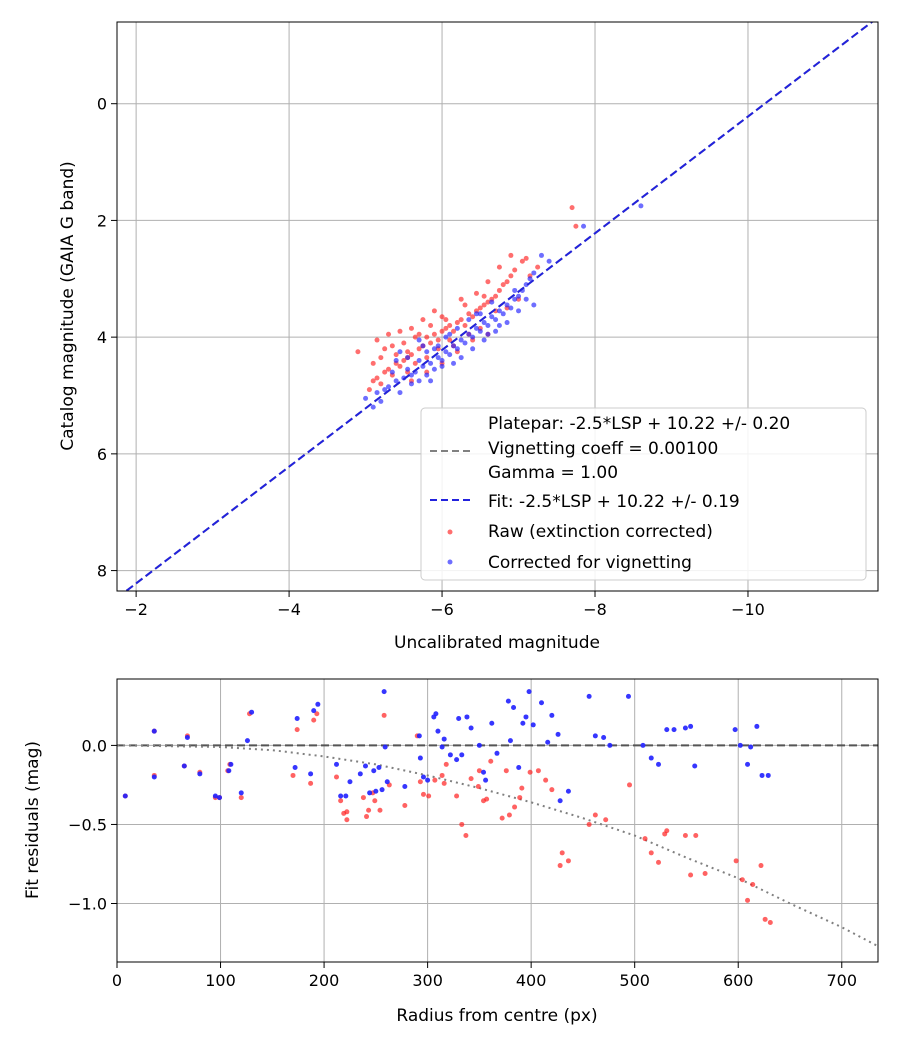  Describe the element at coordinates (748, 609) in the screenshot. I see `calibration-x-tick-label: −10` at that location.